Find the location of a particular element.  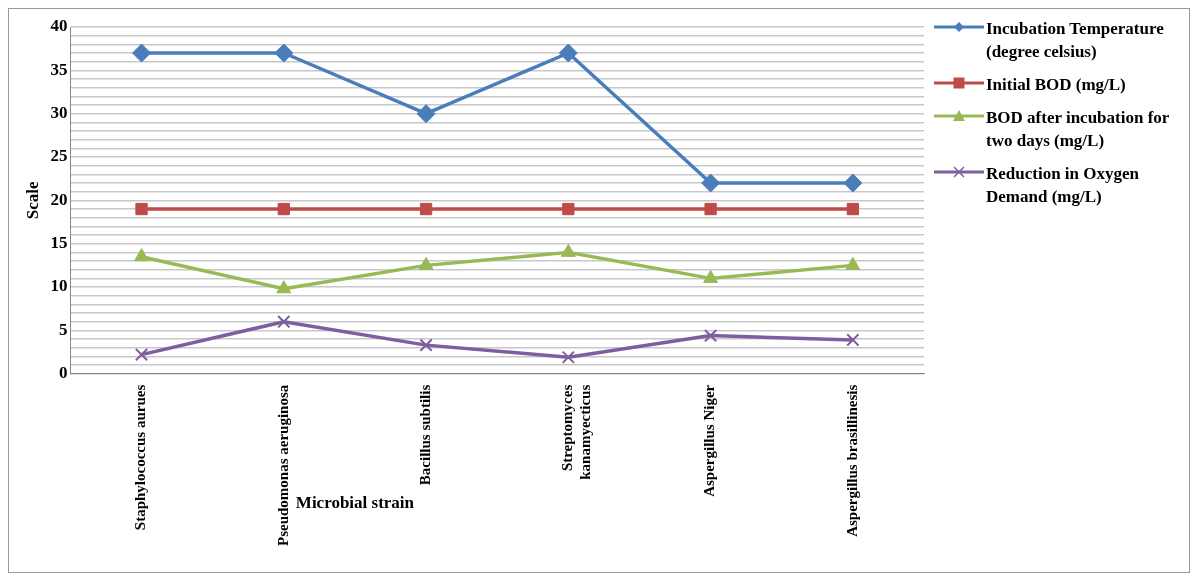

y-tick-label: 35 is located at coordinates (59, 69).